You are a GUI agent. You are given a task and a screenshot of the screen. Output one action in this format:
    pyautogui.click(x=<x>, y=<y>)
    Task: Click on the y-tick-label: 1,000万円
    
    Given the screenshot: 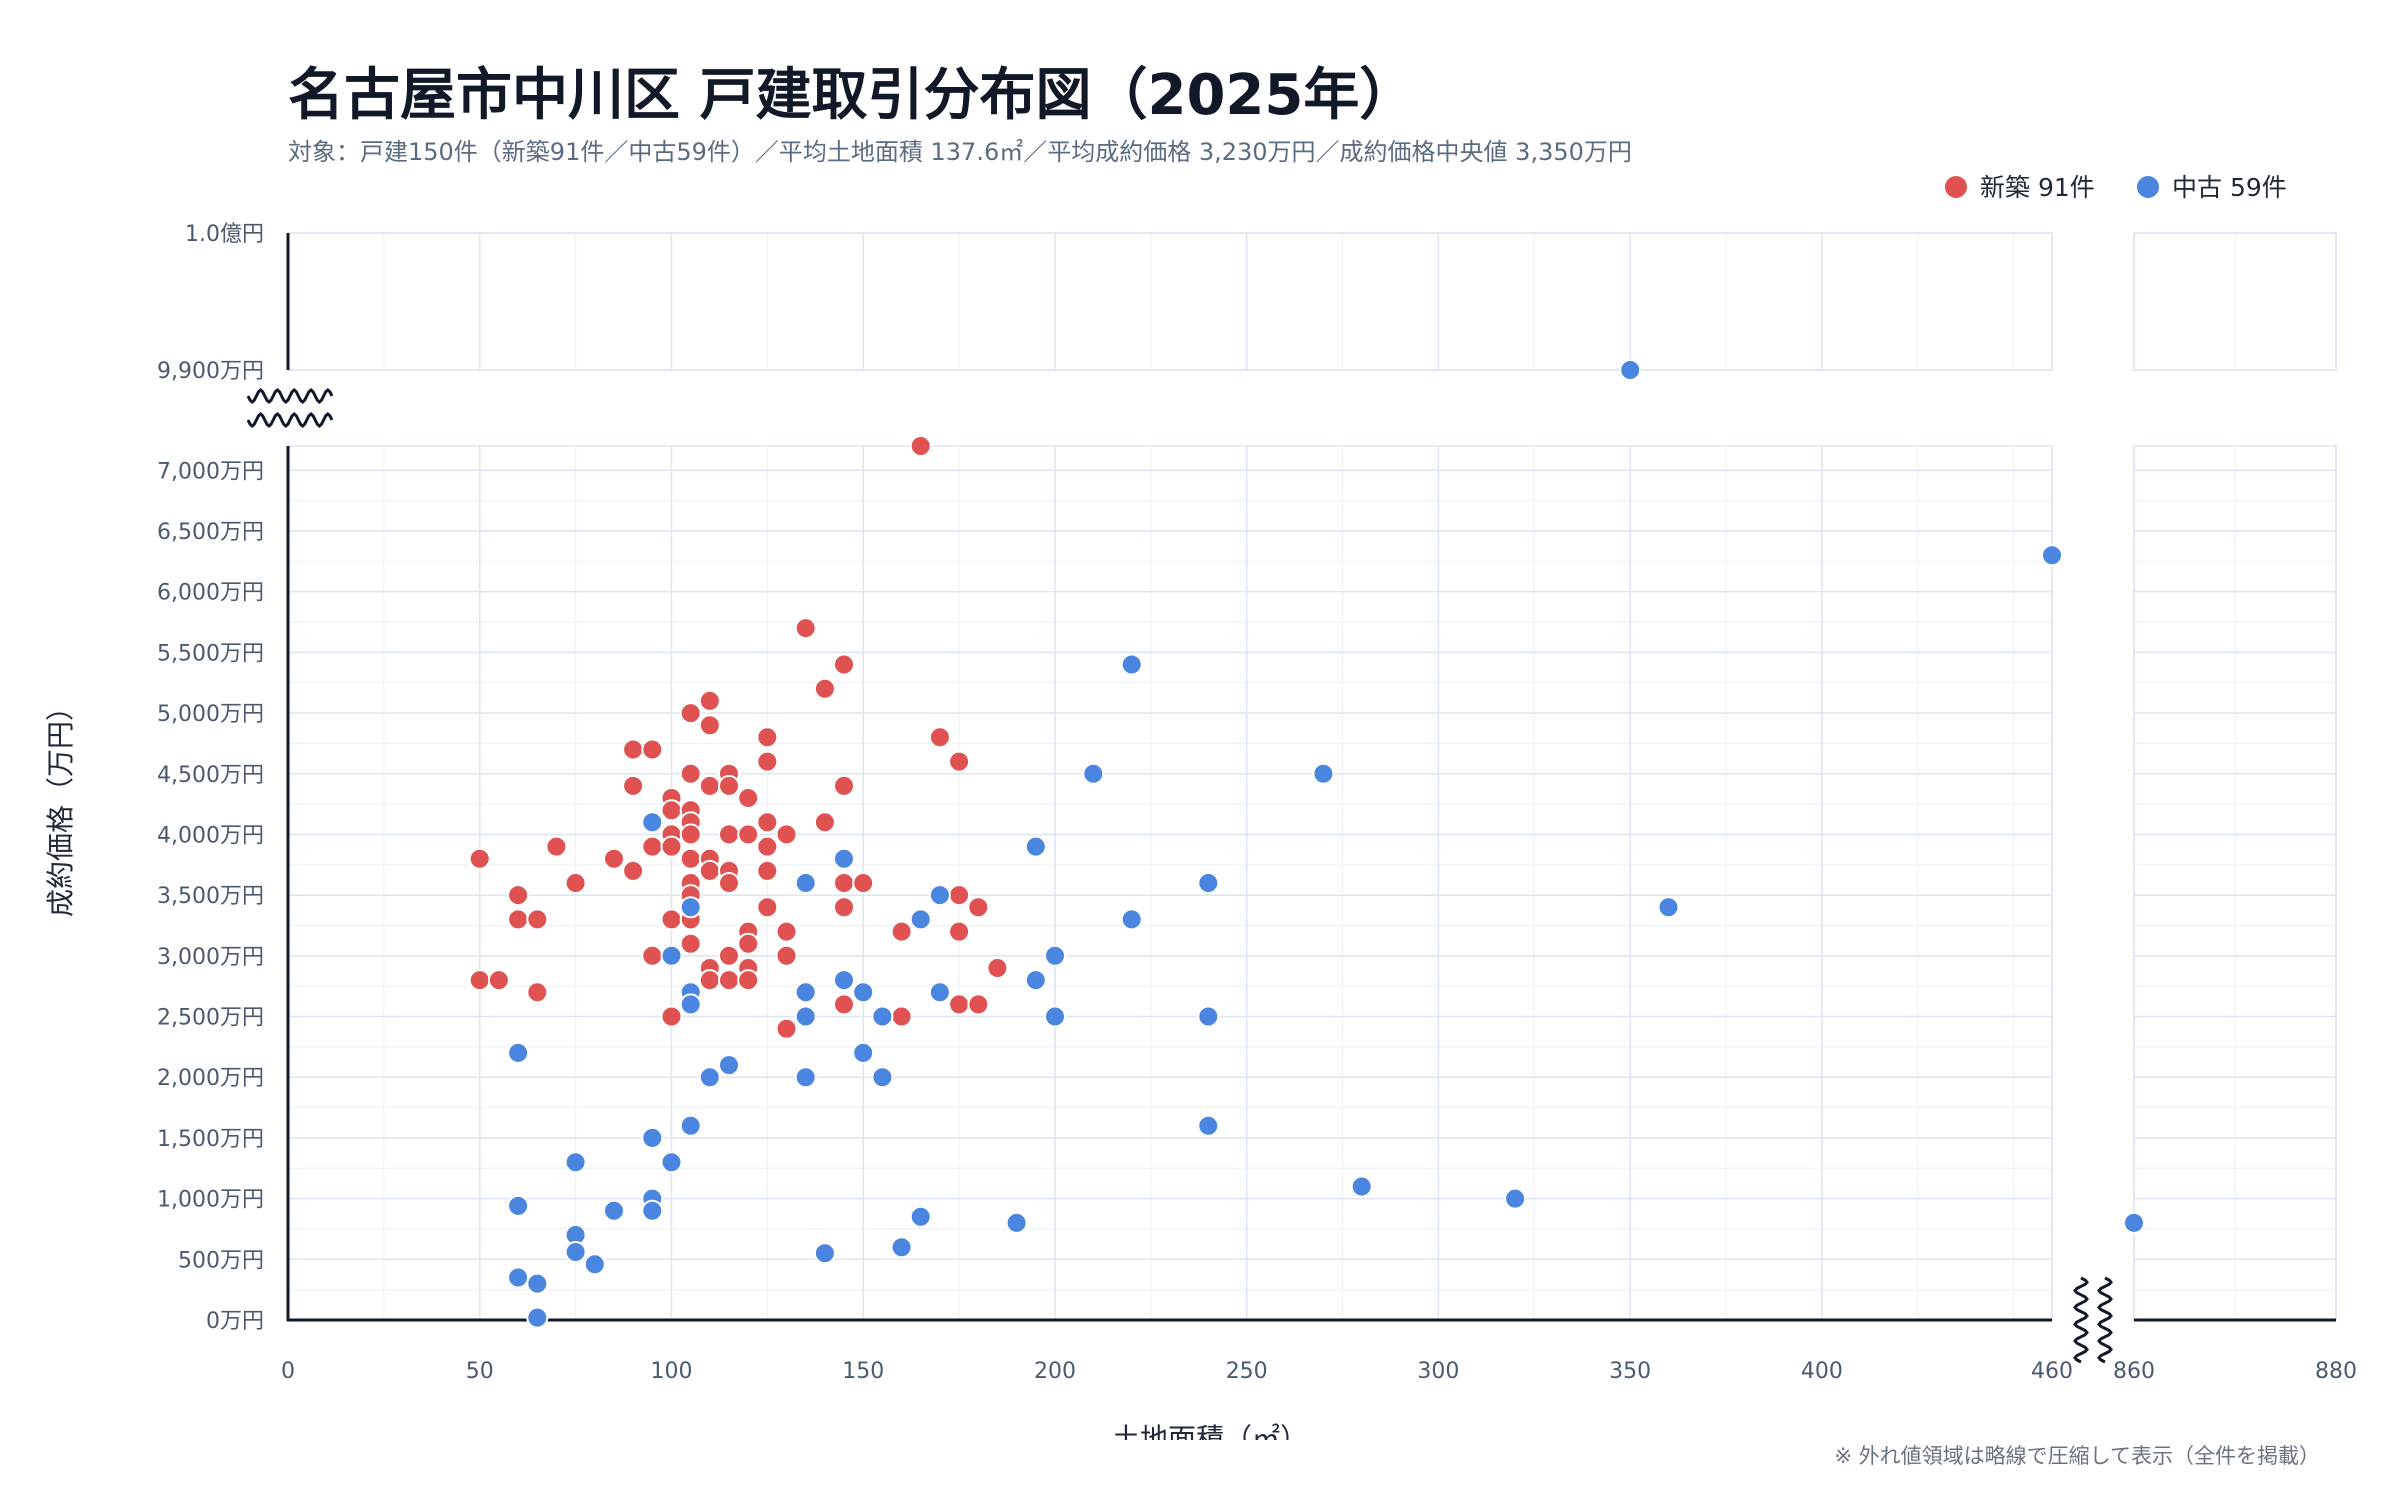 What is the action you would take?
    pyautogui.click(x=210, y=1200)
    